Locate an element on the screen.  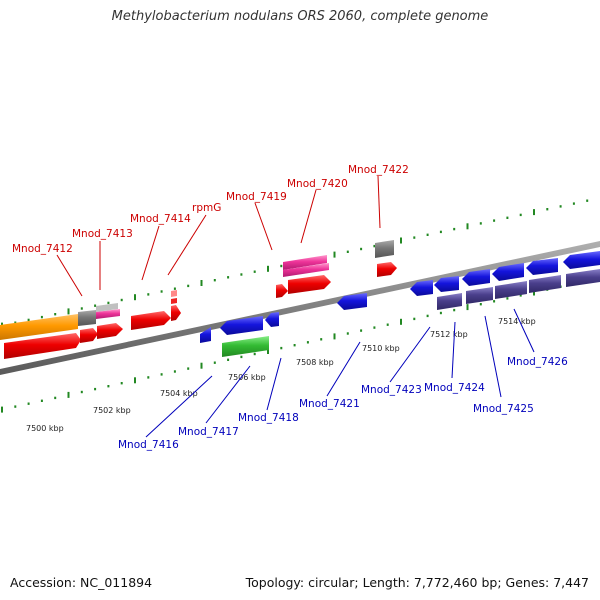
gene-label: Mnod_7424 is located at coordinates (454, 388).